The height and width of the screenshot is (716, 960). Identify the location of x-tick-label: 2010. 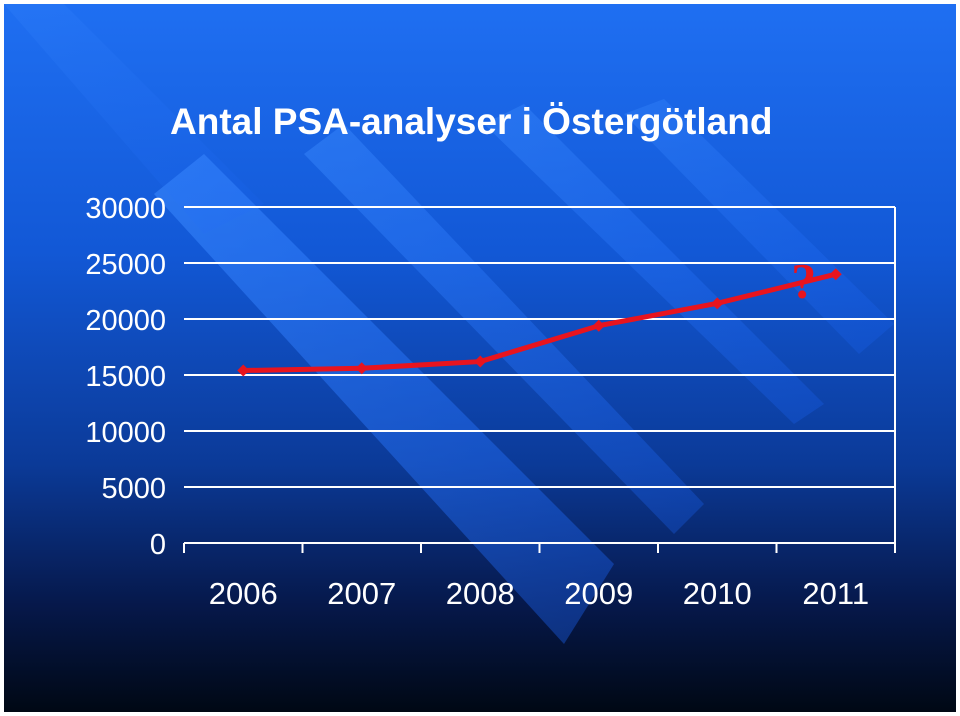
(717, 593).